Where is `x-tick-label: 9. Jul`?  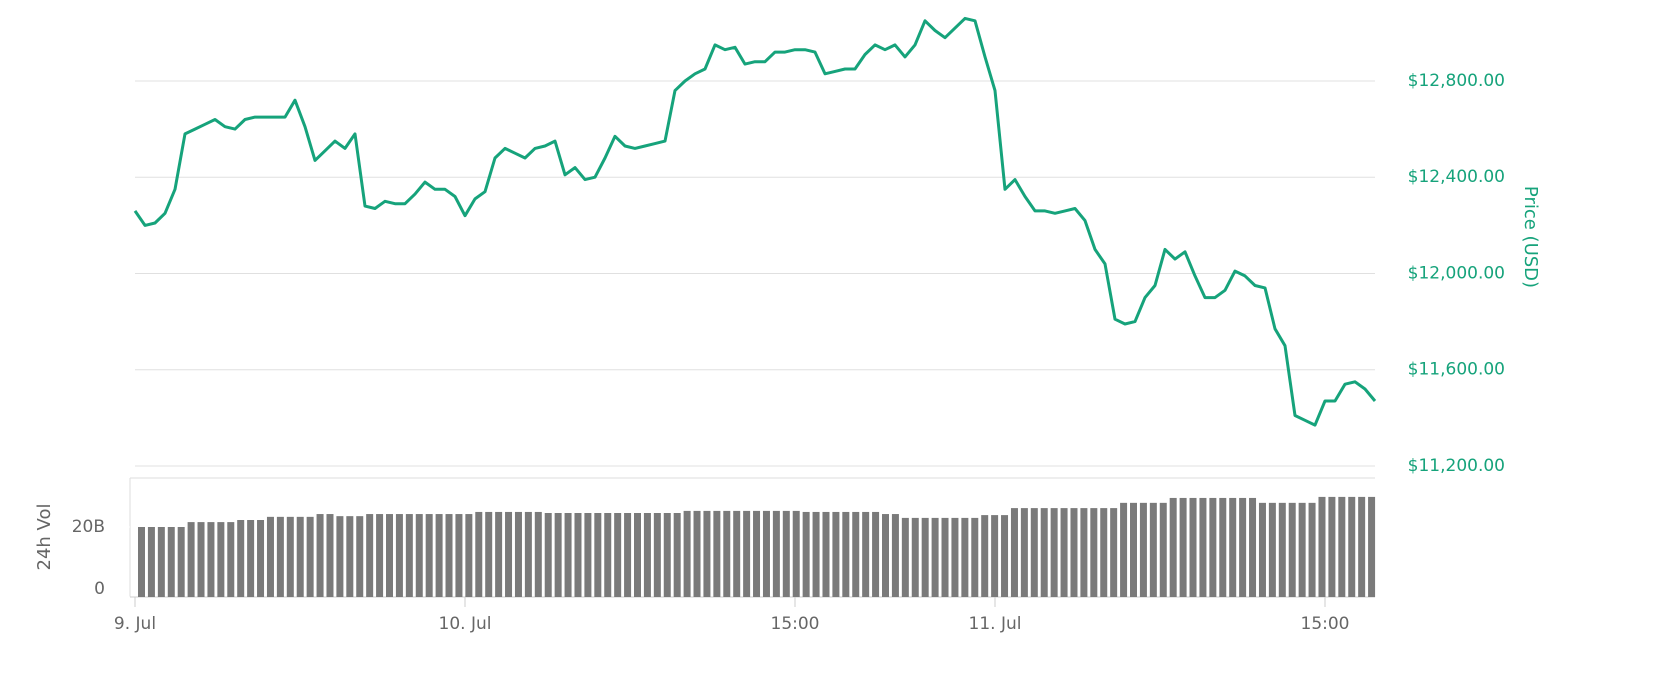 x-tick-label: 9. Jul is located at coordinates (135, 624).